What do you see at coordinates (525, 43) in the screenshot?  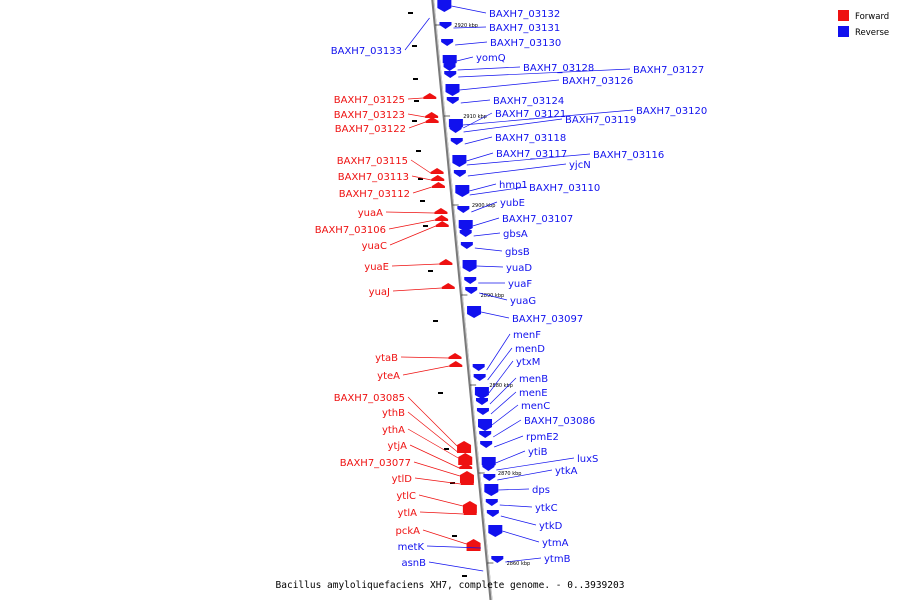 I see `reverse-gene-label: BAXH7_03130` at bounding box center [525, 43].